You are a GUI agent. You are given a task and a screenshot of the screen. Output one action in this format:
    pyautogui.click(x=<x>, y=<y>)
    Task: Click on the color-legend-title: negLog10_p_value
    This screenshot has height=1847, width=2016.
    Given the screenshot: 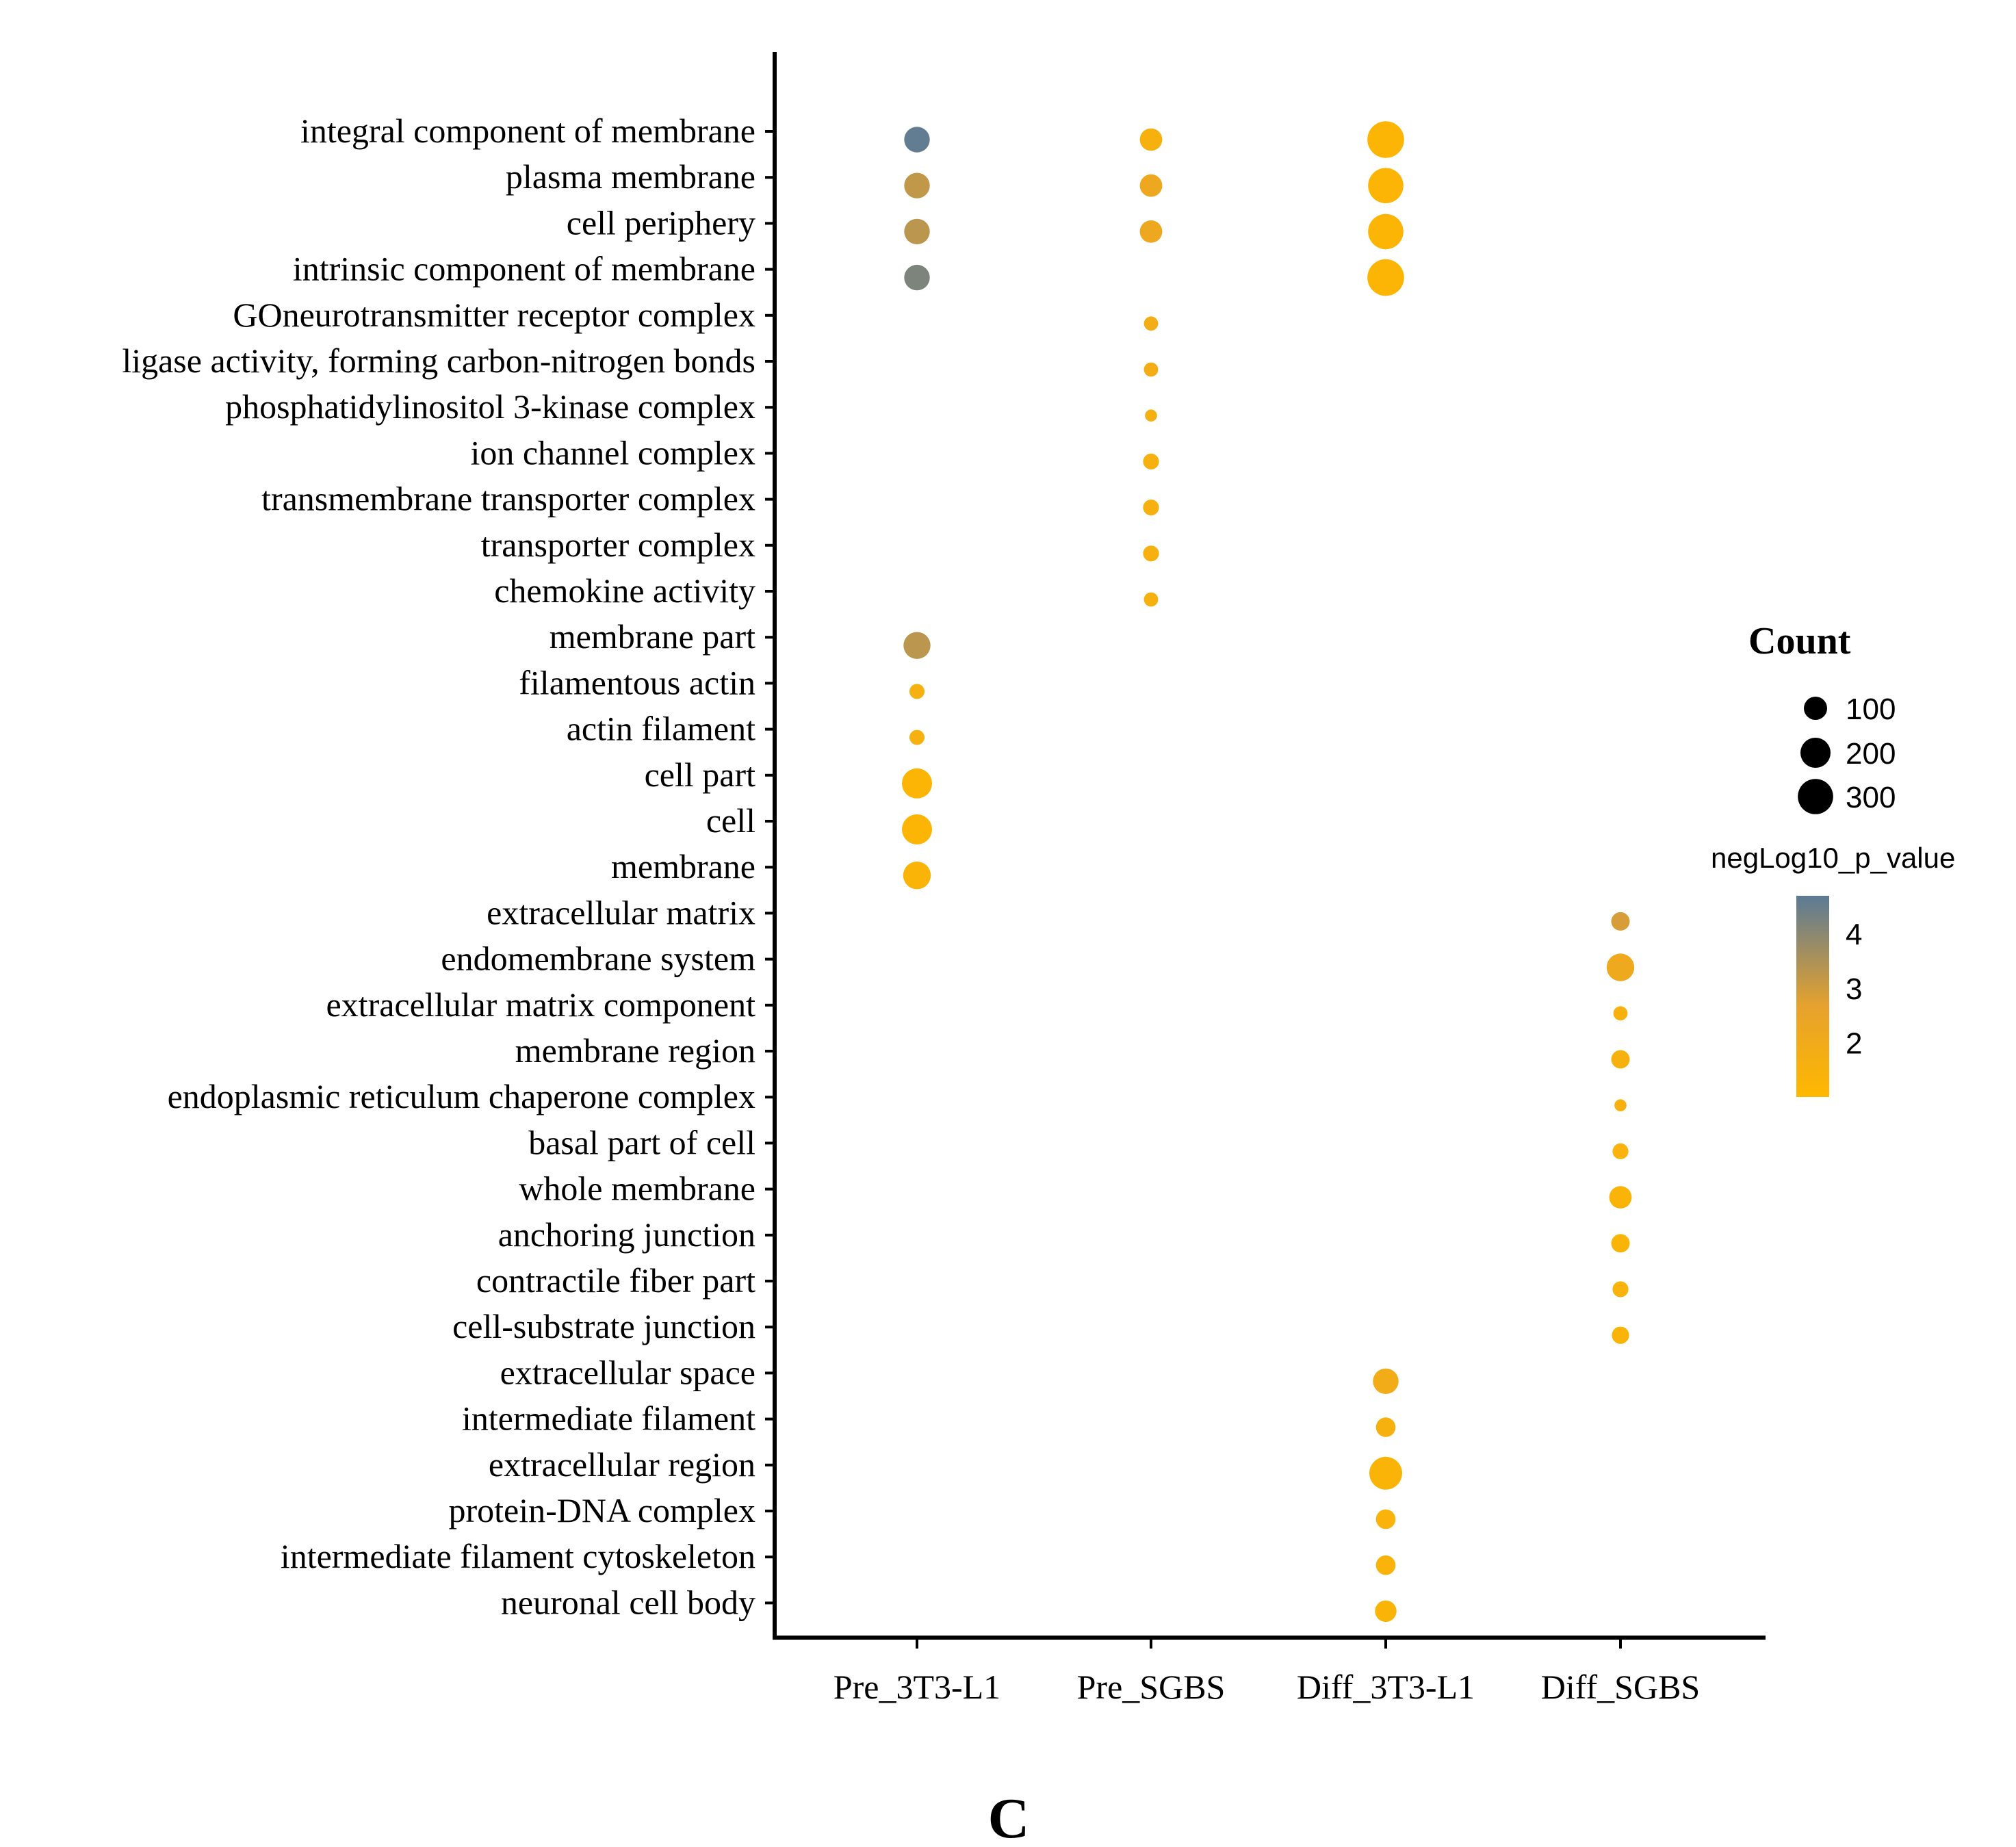 What is the action you would take?
    pyautogui.click(x=1833, y=858)
    